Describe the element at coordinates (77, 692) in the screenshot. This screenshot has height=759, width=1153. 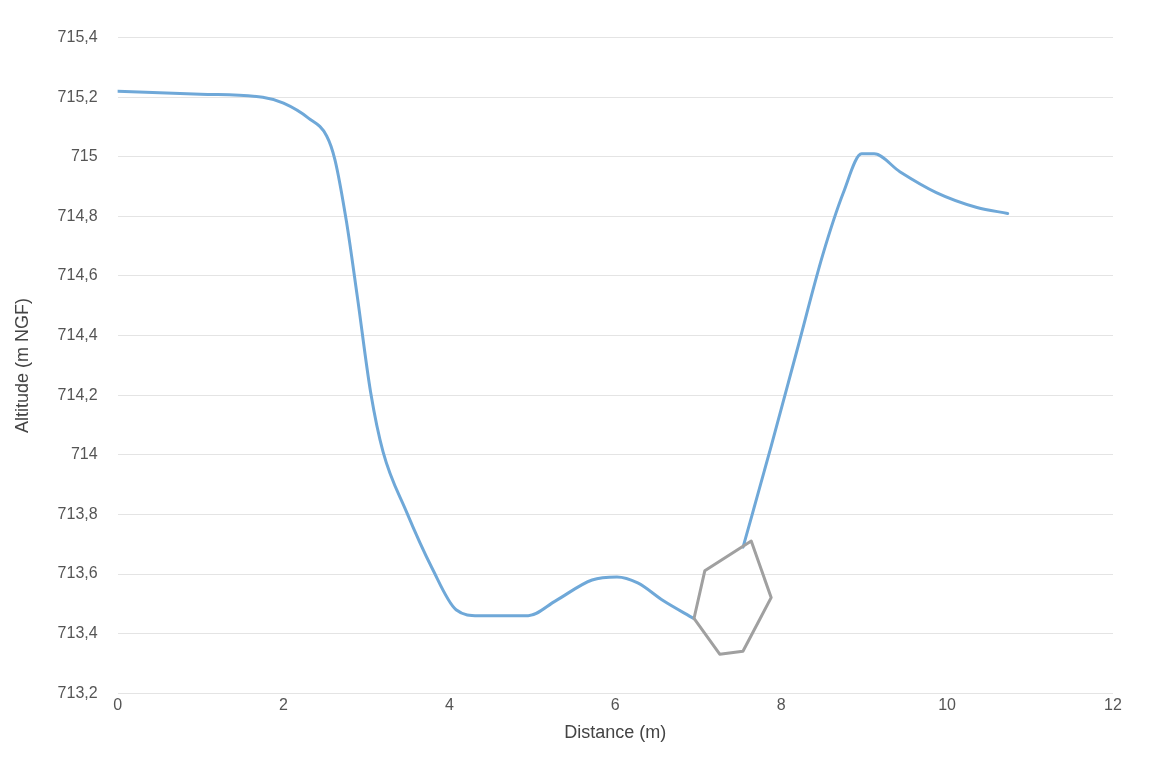
I see `y-tick-label: 713,2` at that location.